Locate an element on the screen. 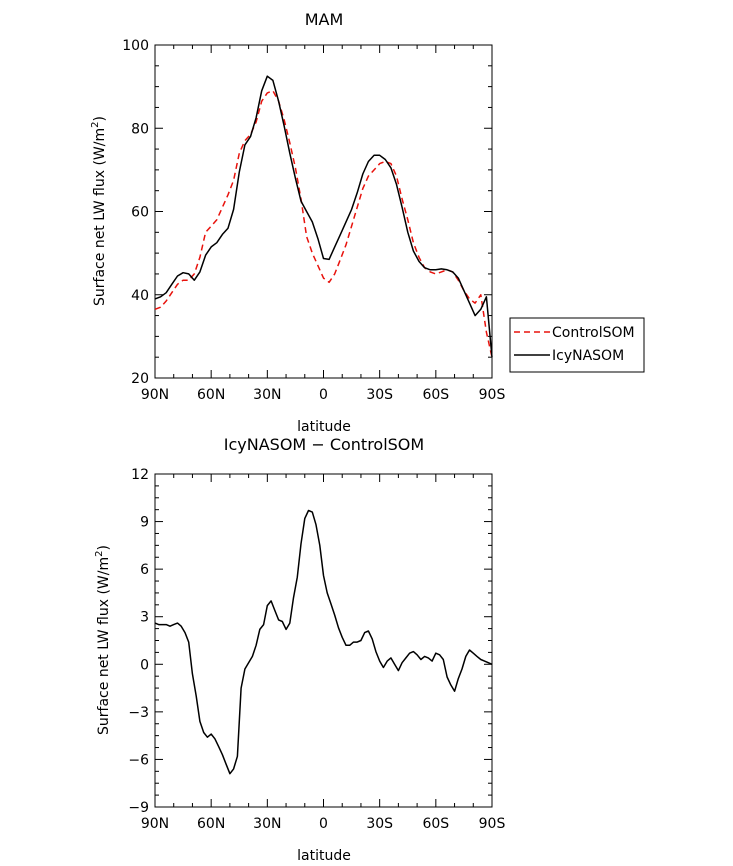 Image resolution: width=733 pixels, height=866 pixels. top-x-tick-label: 60N is located at coordinates (211, 395).